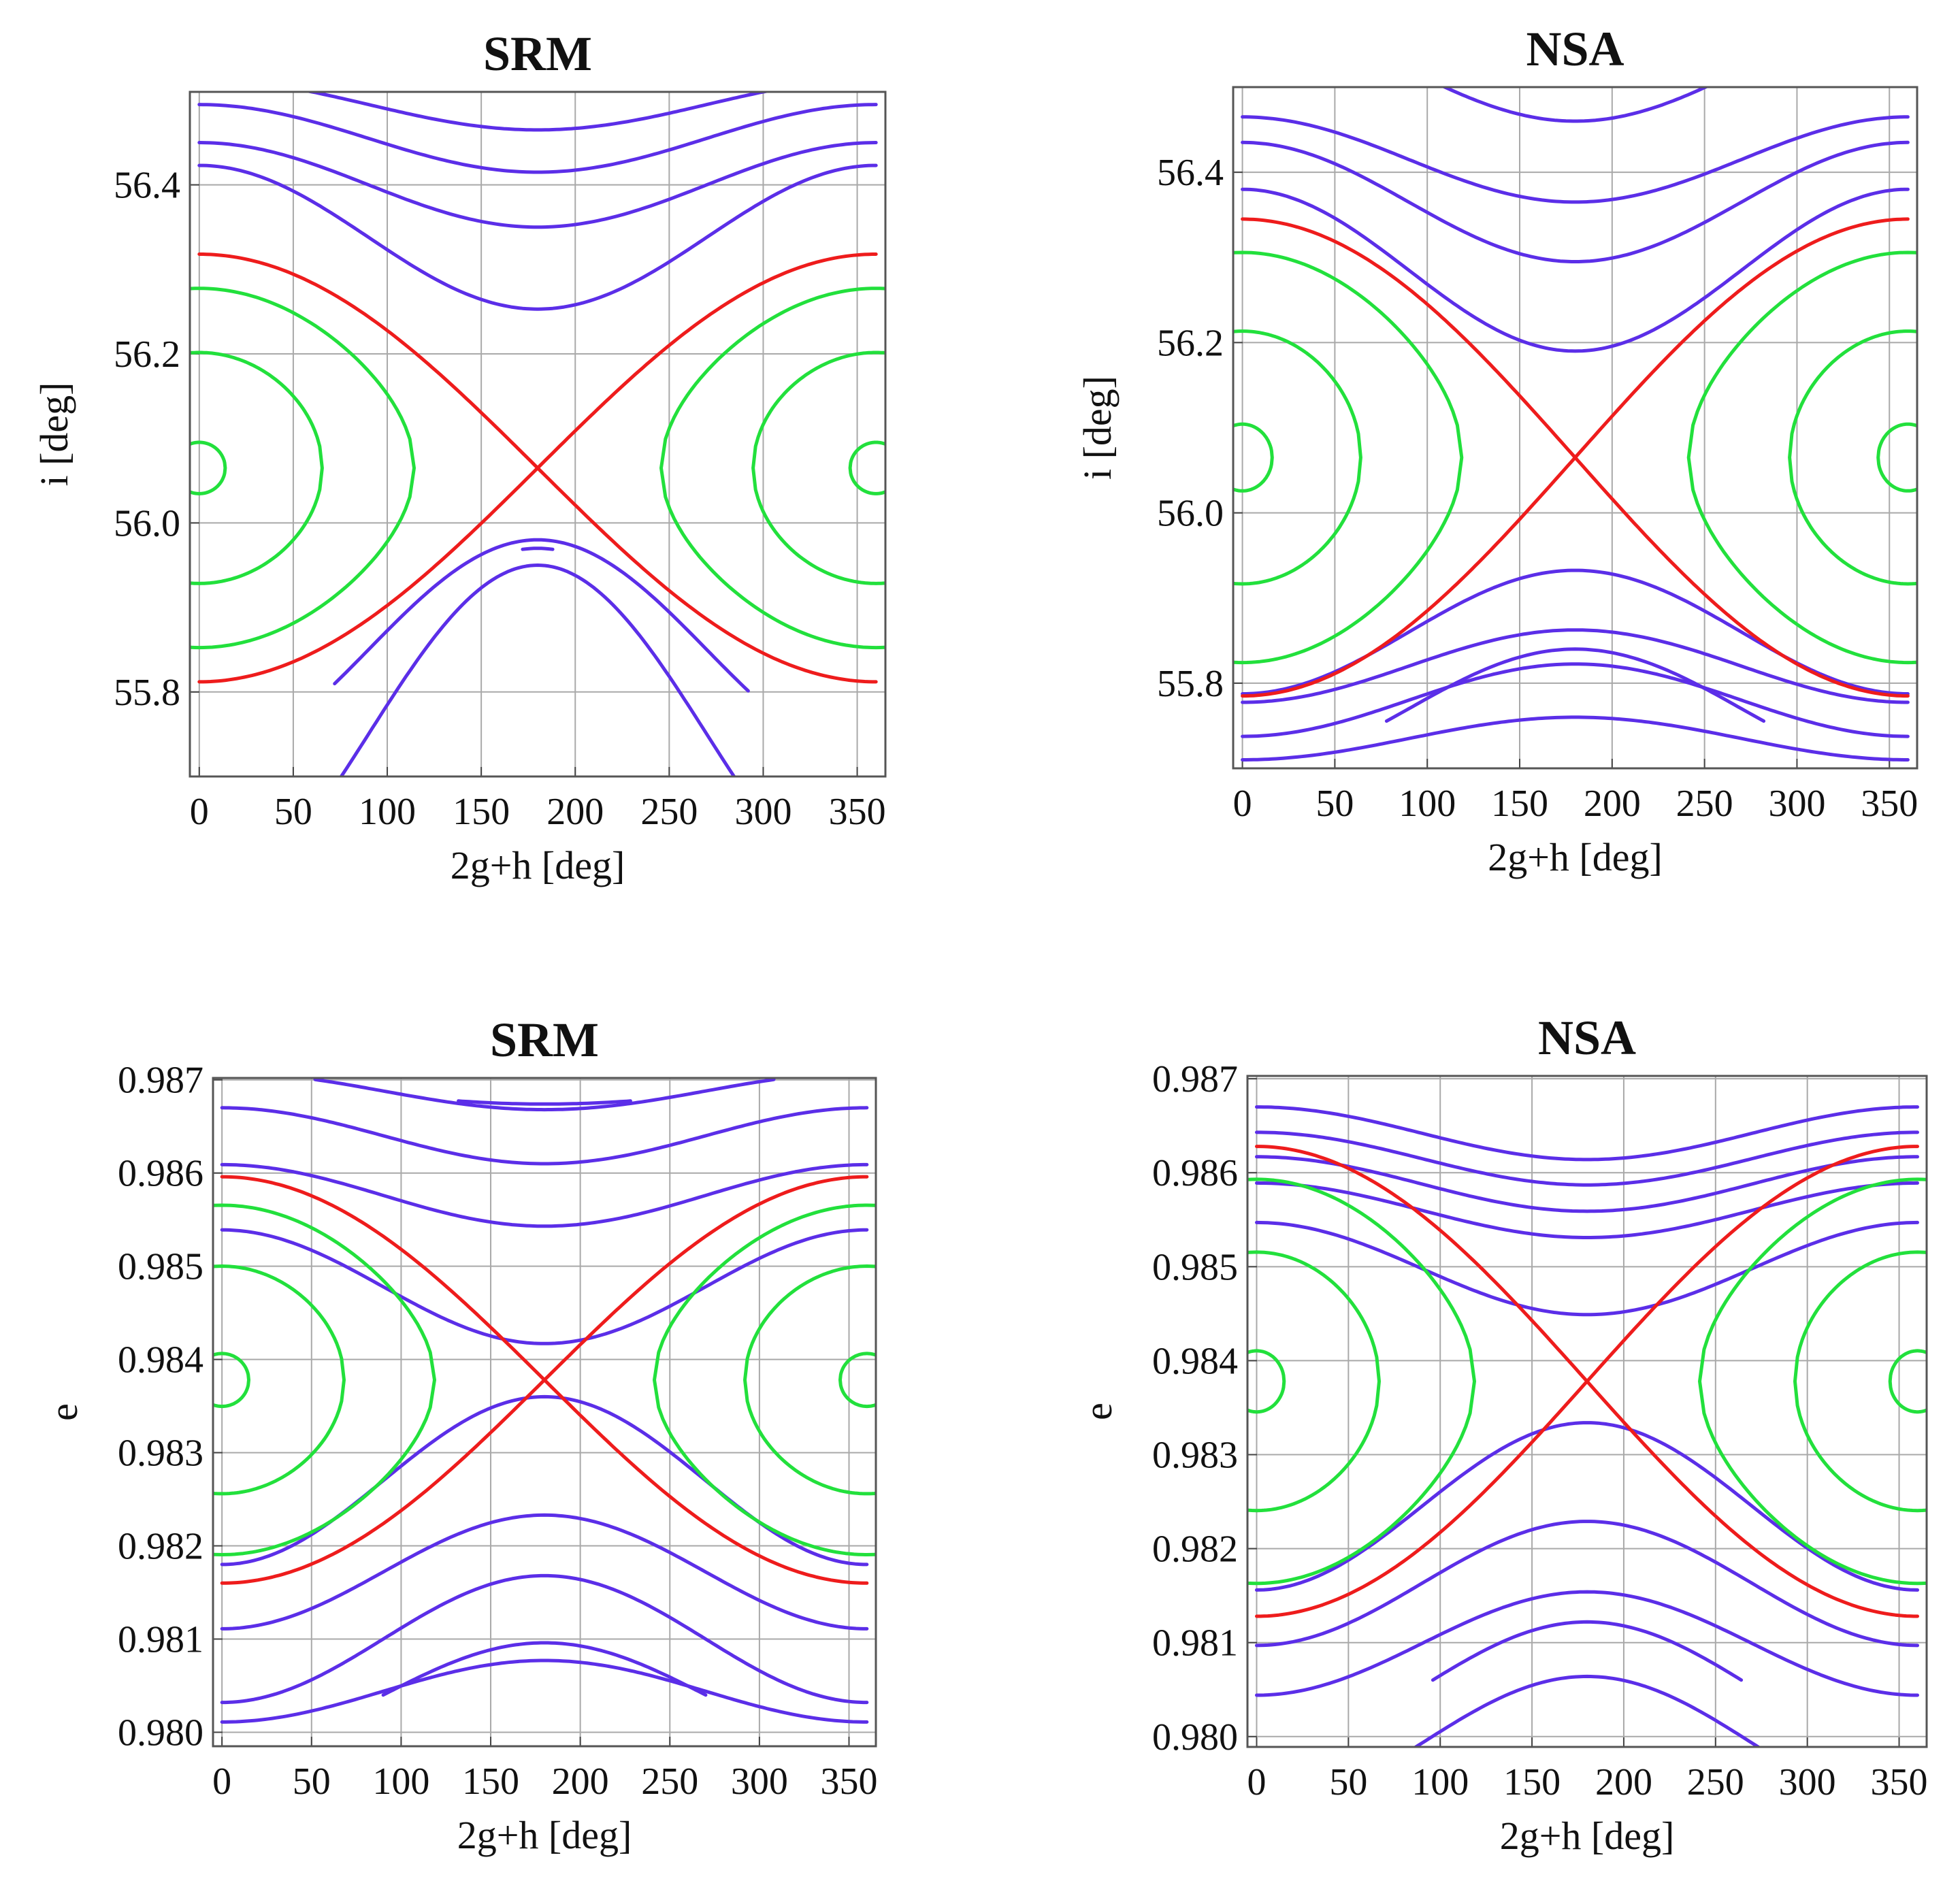 The image size is (1960, 1898). Describe the element at coordinates (160, 1733) in the screenshot. I see `y-tick-label: 0.980` at that location.